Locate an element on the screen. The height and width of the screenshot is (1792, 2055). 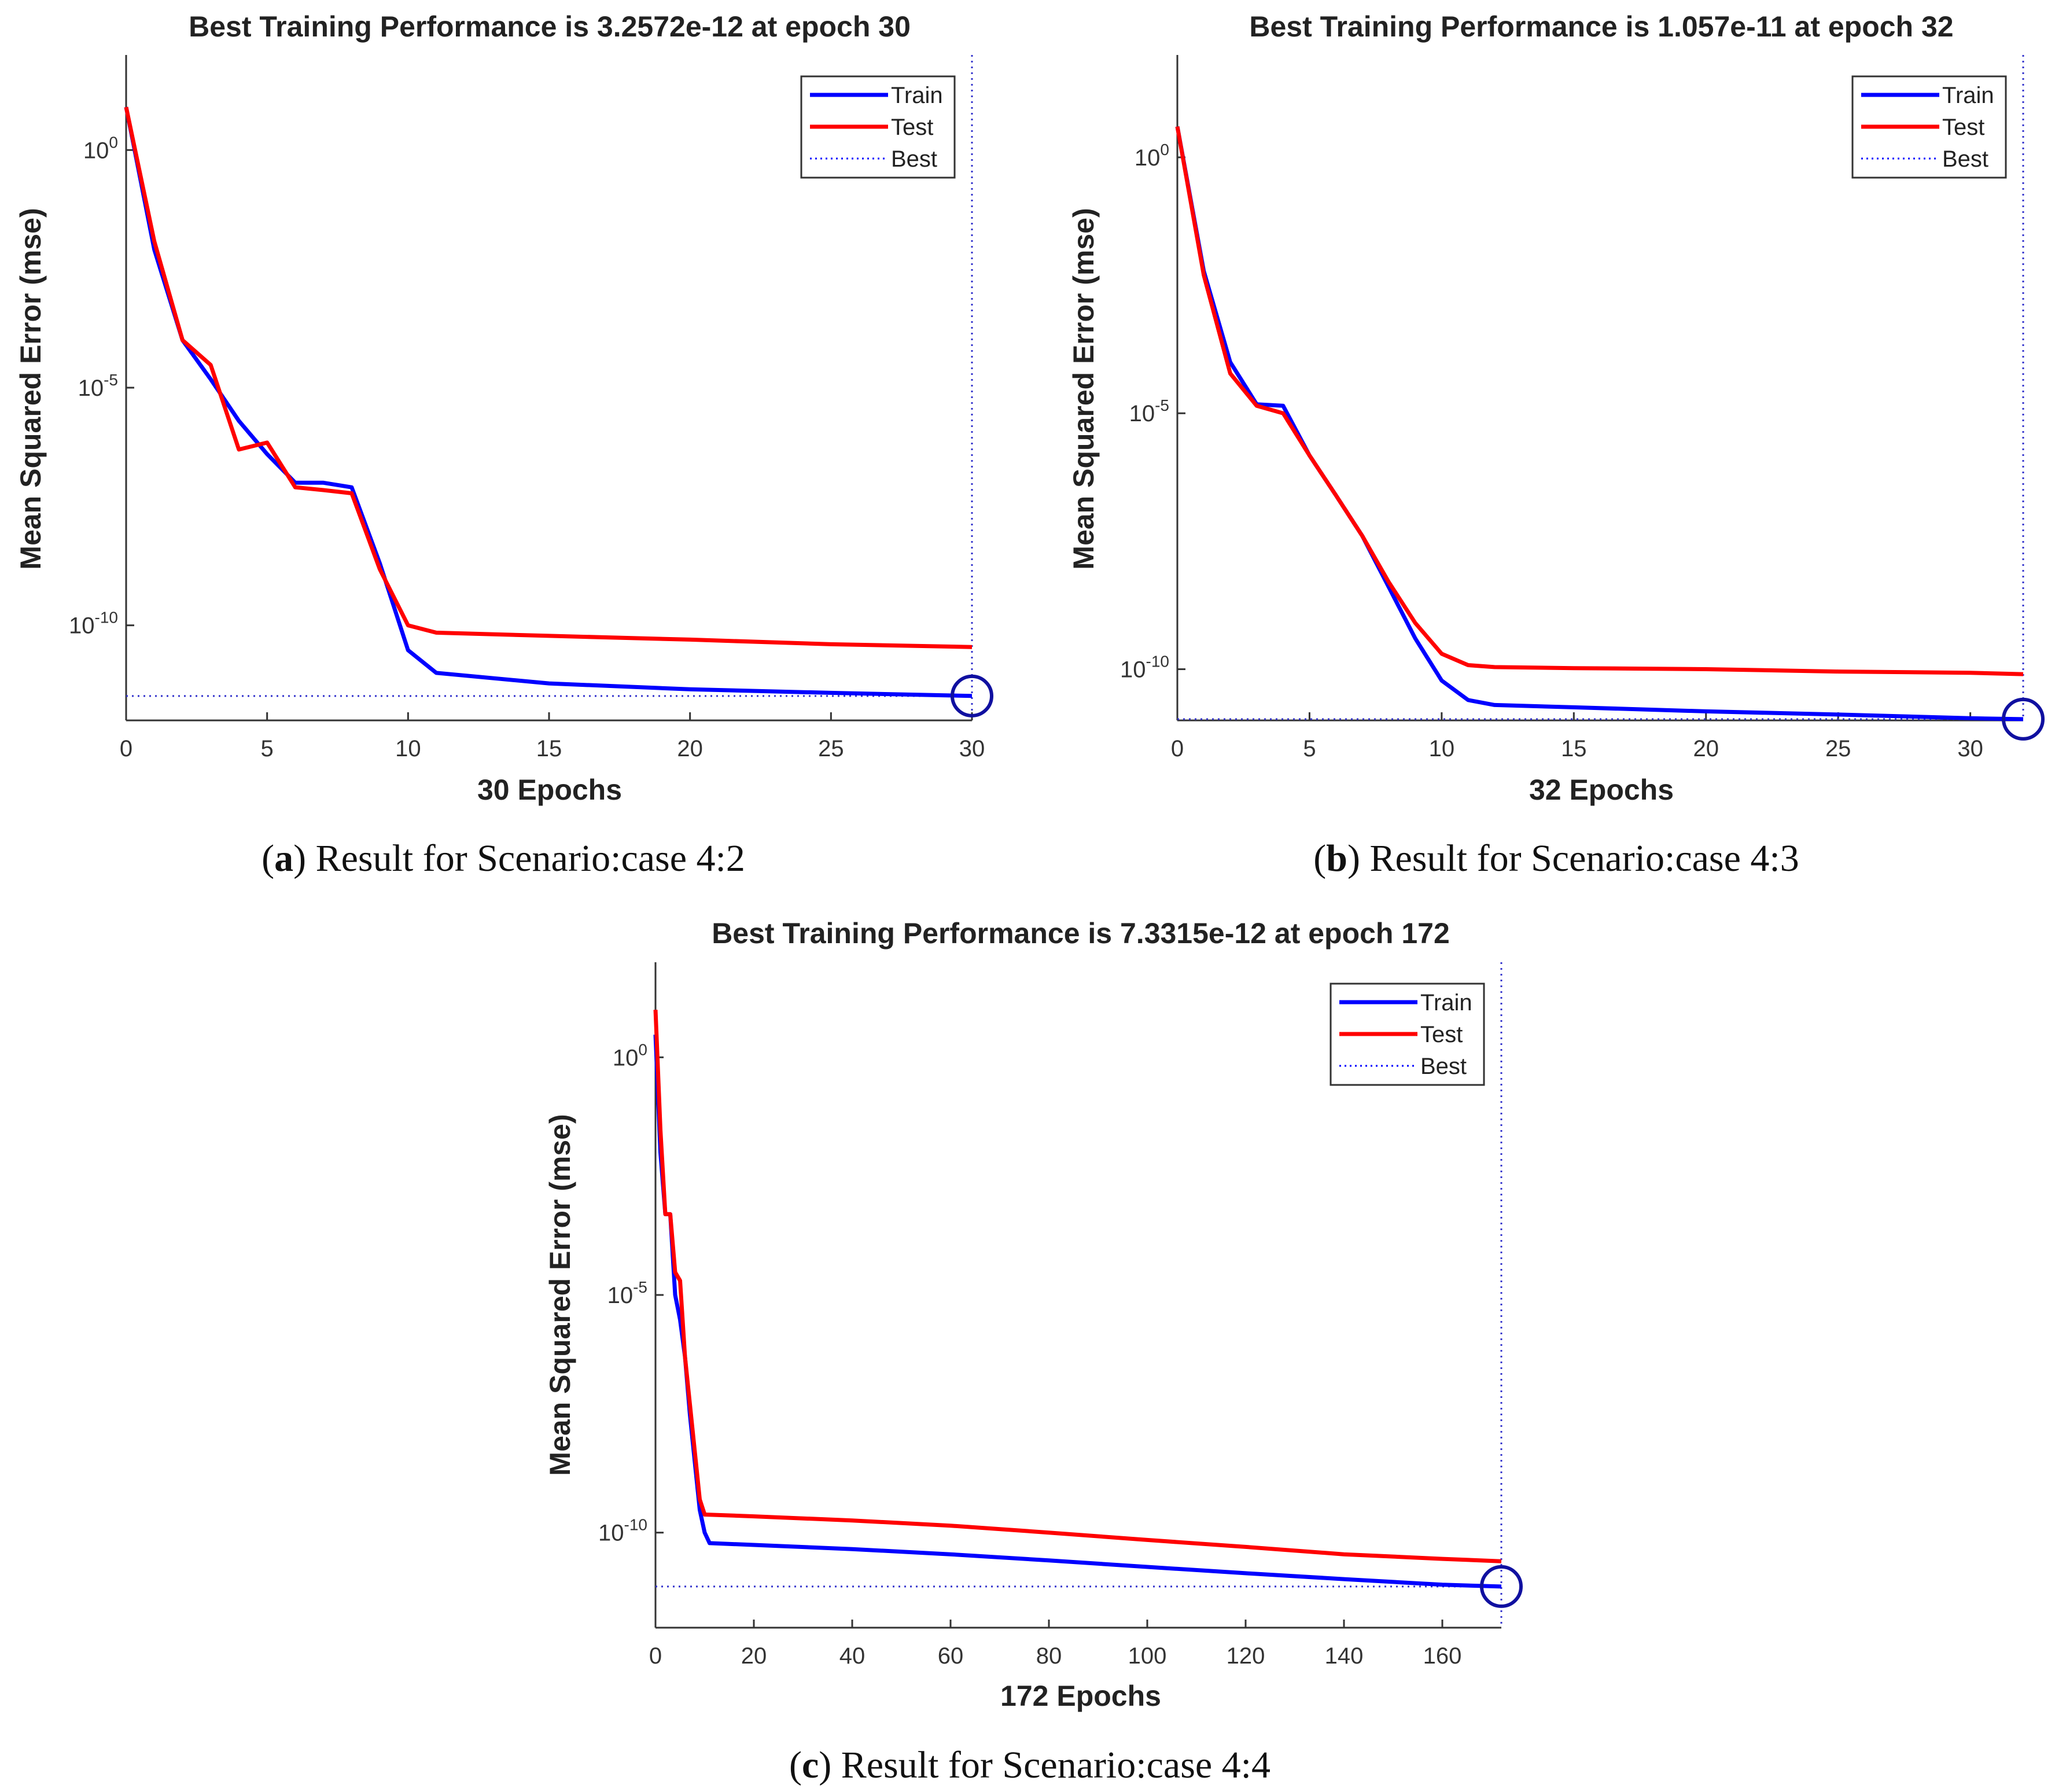
x-tick-label: 60 is located at coordinates (951, 1656).